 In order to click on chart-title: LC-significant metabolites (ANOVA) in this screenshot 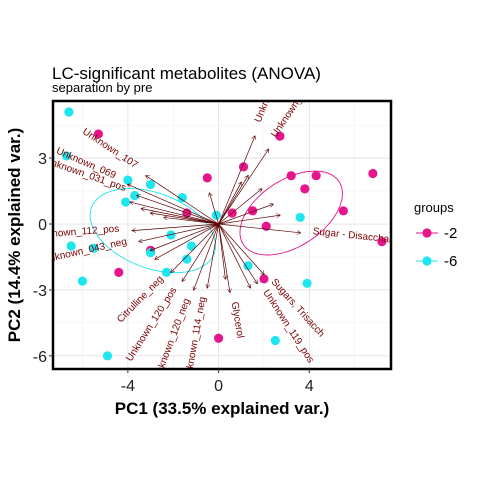, I will do `click(186, 73)`.